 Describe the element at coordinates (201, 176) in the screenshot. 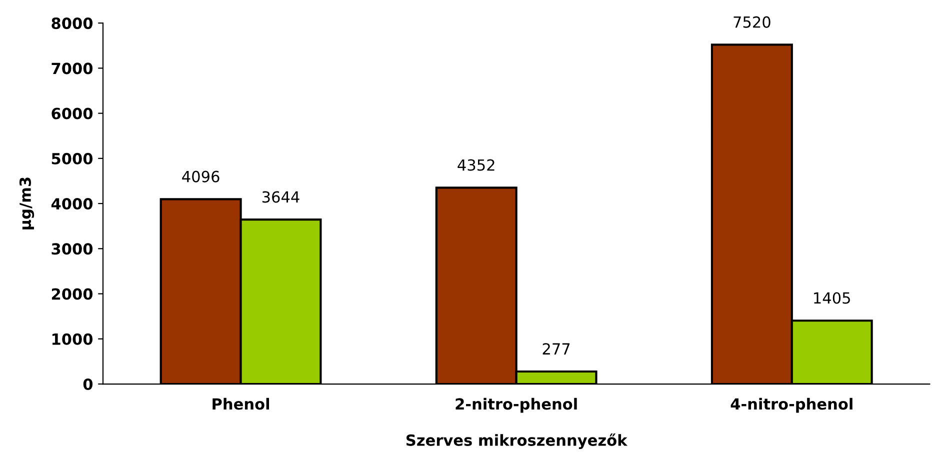

I see `data-label: 4096` at that location.